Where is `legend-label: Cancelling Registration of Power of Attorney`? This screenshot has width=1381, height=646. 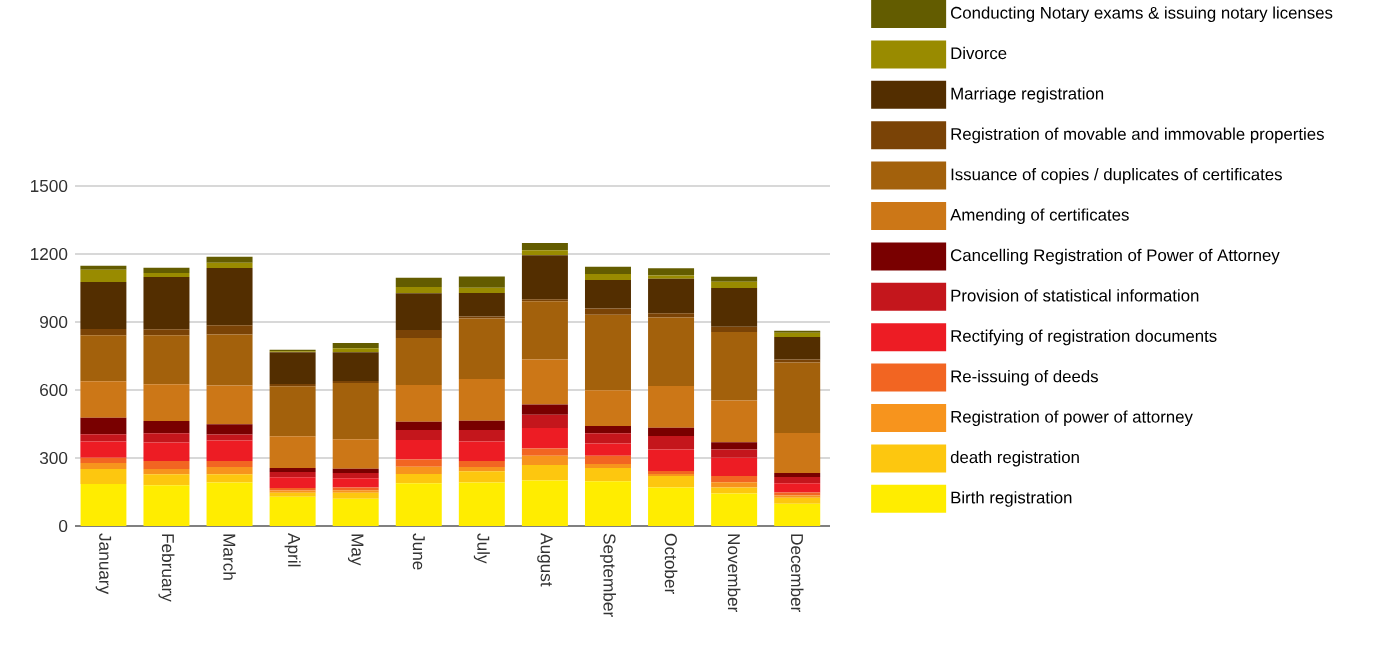
legend-label: Cancelling Registration of Power of Attorney is located at coordinates (1115, 256).